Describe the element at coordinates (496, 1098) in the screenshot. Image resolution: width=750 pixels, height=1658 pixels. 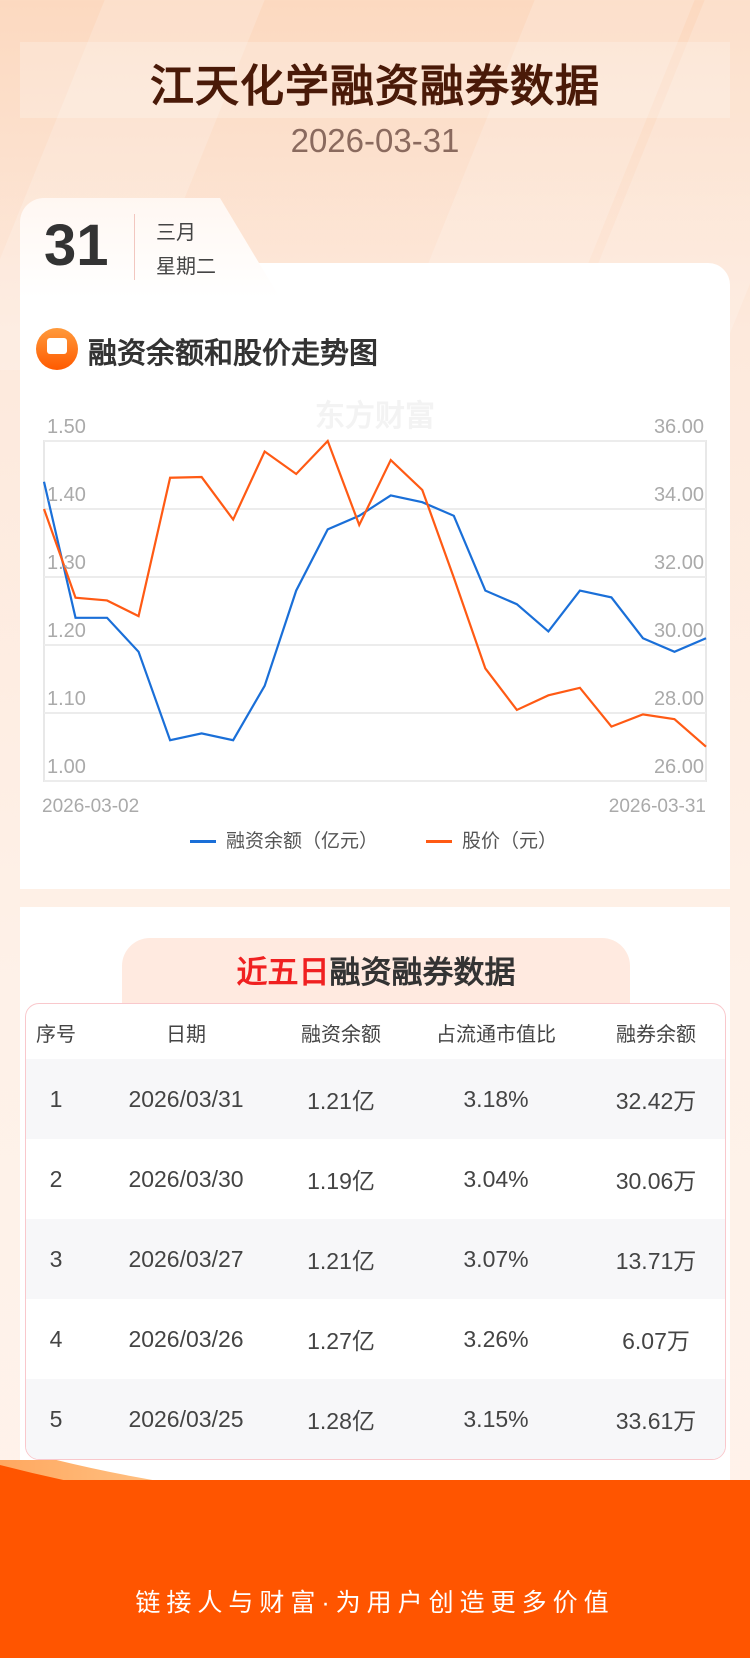
I see `table-cell: 3.18%` at that location.